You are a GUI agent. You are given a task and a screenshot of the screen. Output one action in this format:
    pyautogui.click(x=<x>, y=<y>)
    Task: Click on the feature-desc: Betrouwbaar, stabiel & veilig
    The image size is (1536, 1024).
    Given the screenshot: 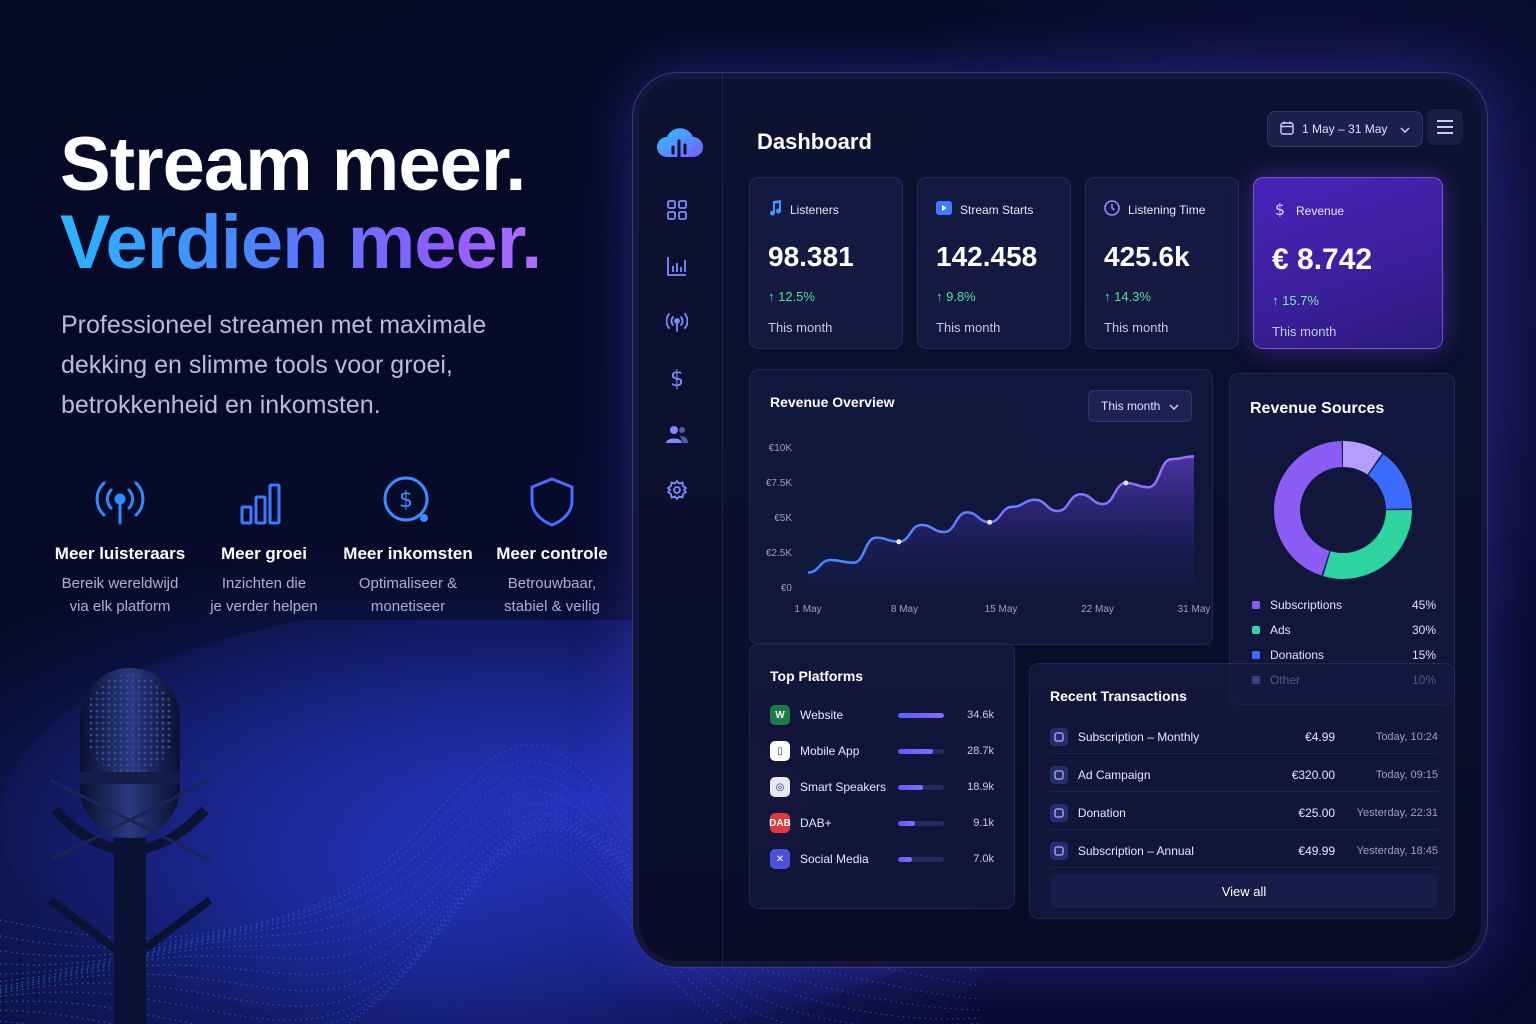 What is the action you would take?
    pyautogui.click(x=552, y=595)
    